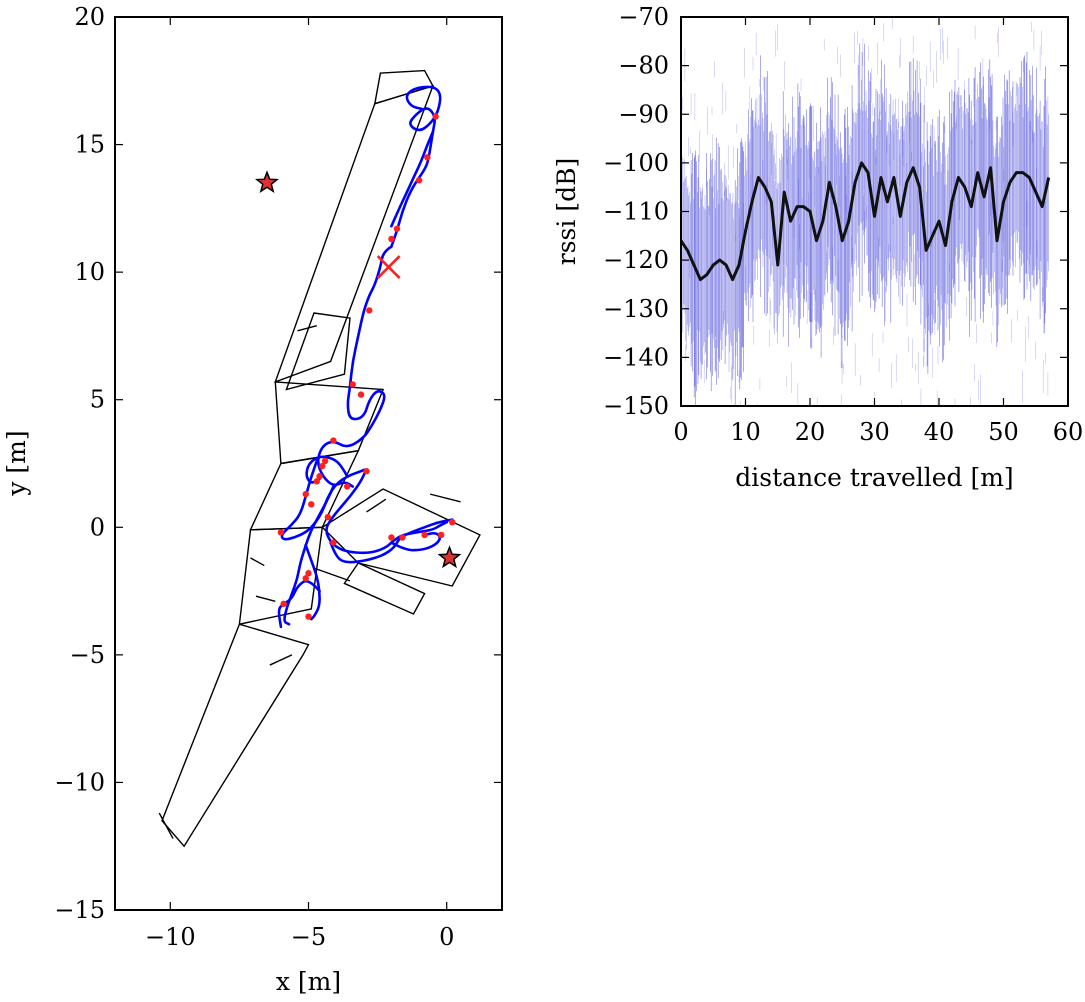 The width and height of the screenshot is (1085, 1002). What do you see at coordinates (636, 212) in the screenshot?
I see `rssi-y-tick-label: −110` at bounding box center [636, 212].